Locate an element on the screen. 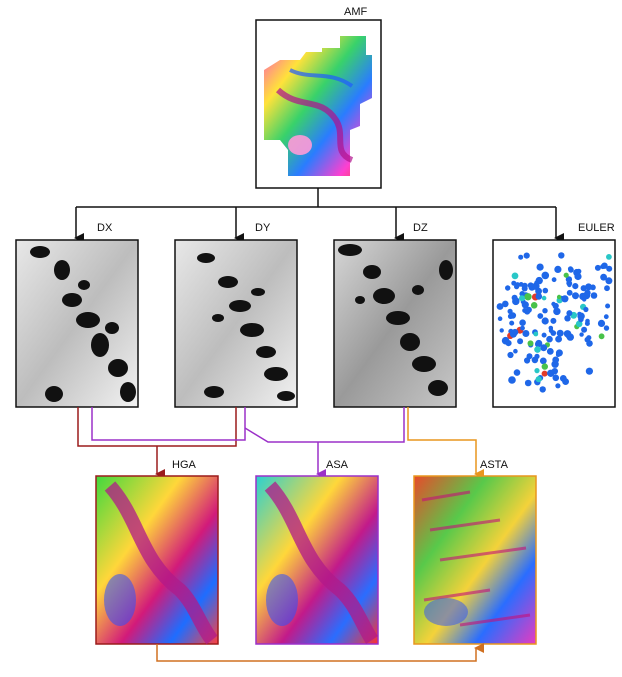 The image size is (622, 677). dy-dz-to-asa-connector is located at coordinates (248, 443).